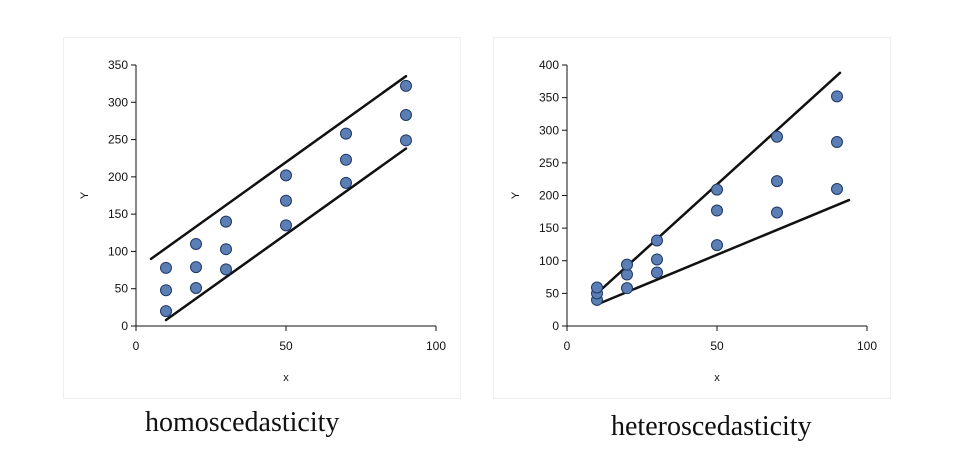  I want to click on caption-homoscedasticity: homoscedasticity, so click(242, 422).